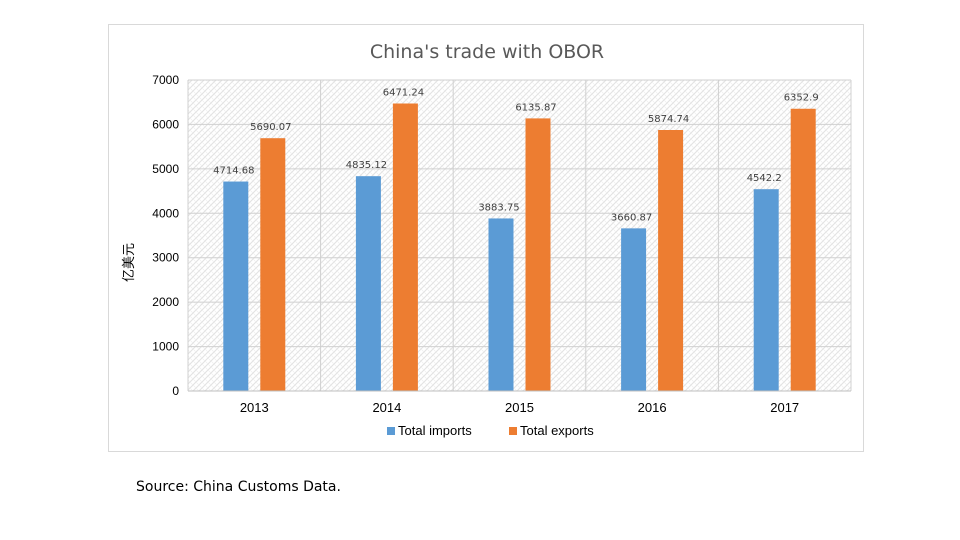  Describe the element at coordinates (175, 391) in the screenshot. I see `y-tick-label: 0` at that location.